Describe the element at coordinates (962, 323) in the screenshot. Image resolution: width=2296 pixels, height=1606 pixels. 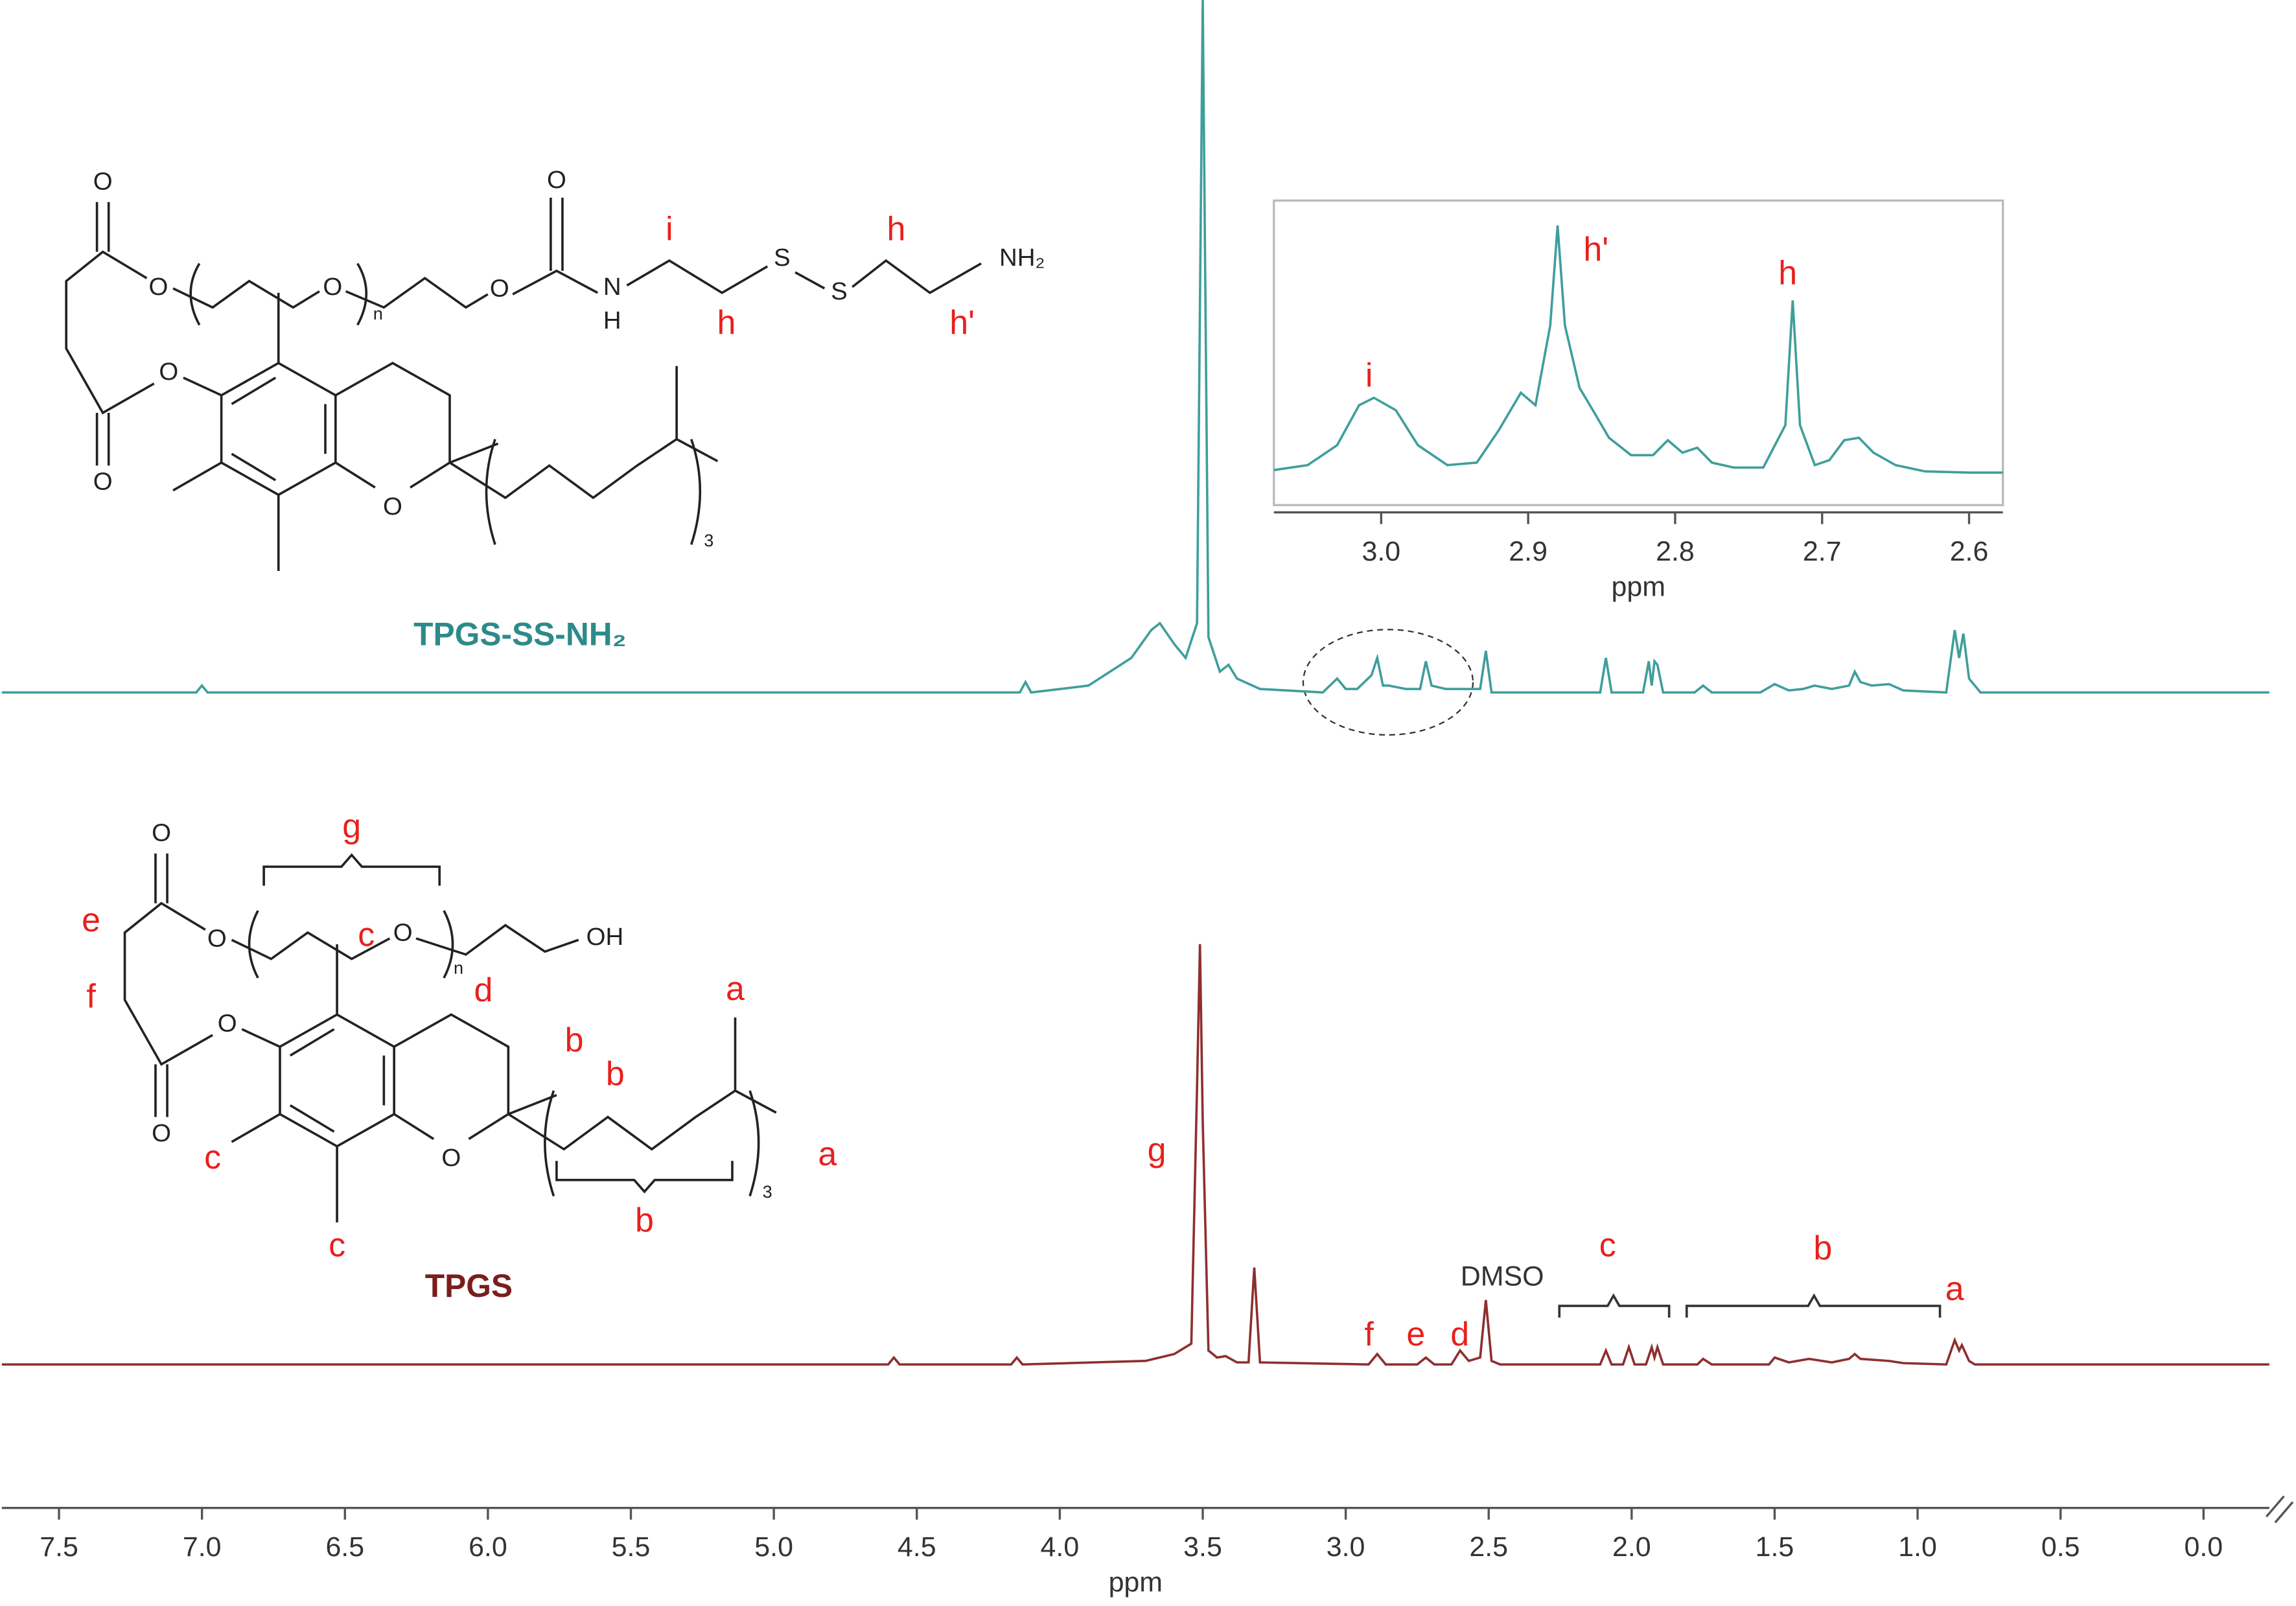
I see `atom-label: h'` at that location.